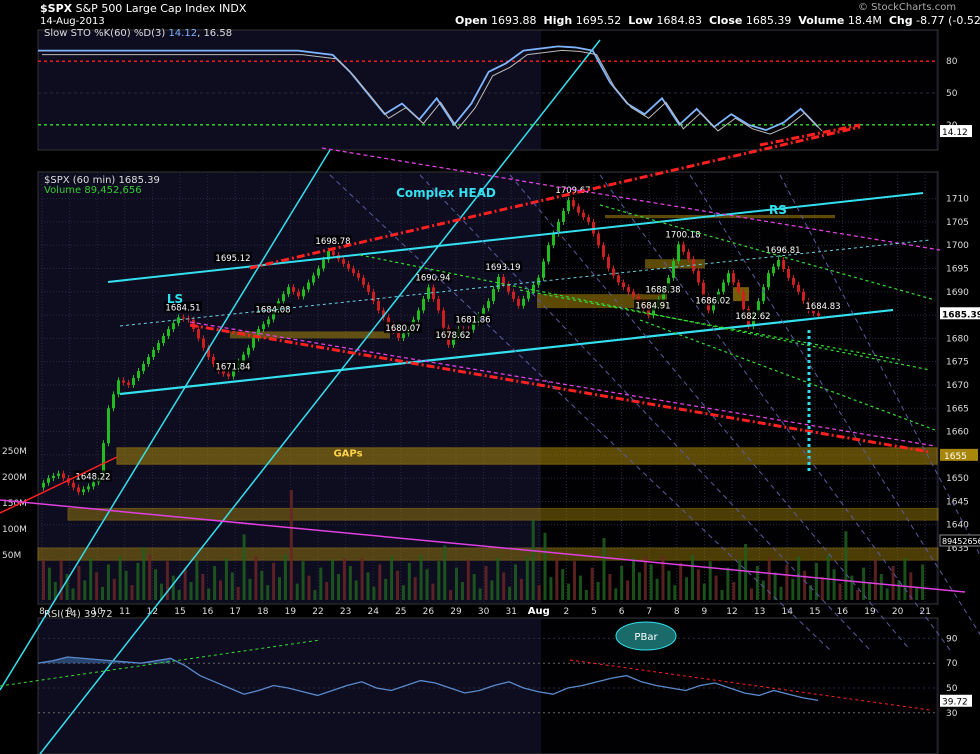 The width and height of the screenshot is (980, 754). I want to click on sto-k-line, so click(428, 88).